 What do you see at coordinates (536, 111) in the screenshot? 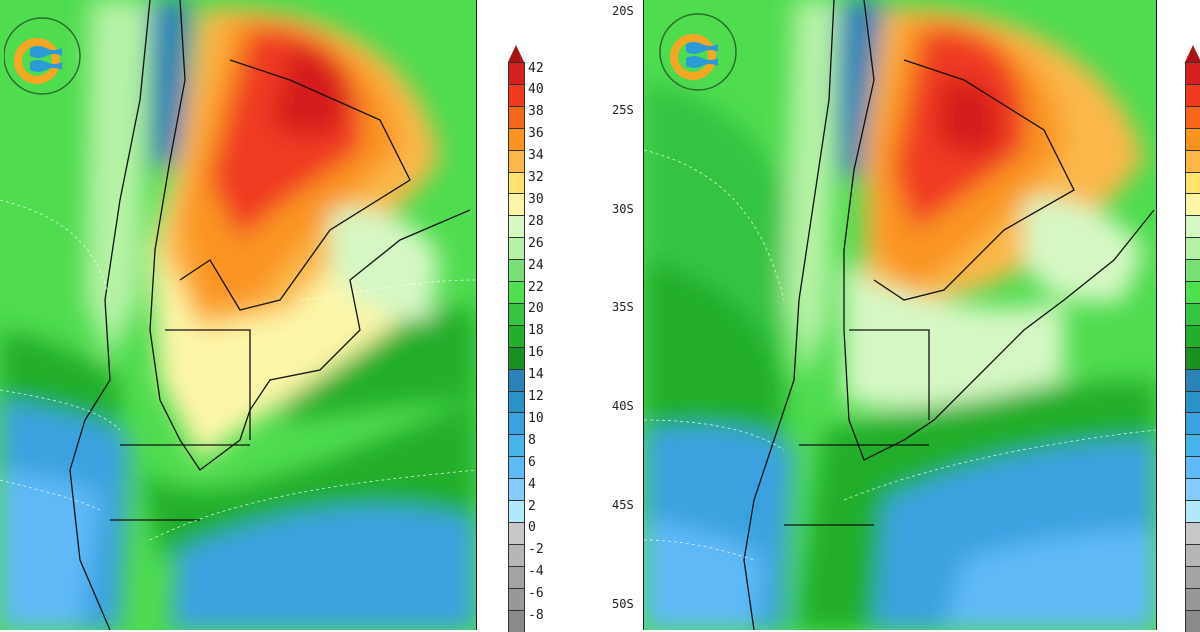
I see `colorbar-label: 38` at bounding box center [536, 111].